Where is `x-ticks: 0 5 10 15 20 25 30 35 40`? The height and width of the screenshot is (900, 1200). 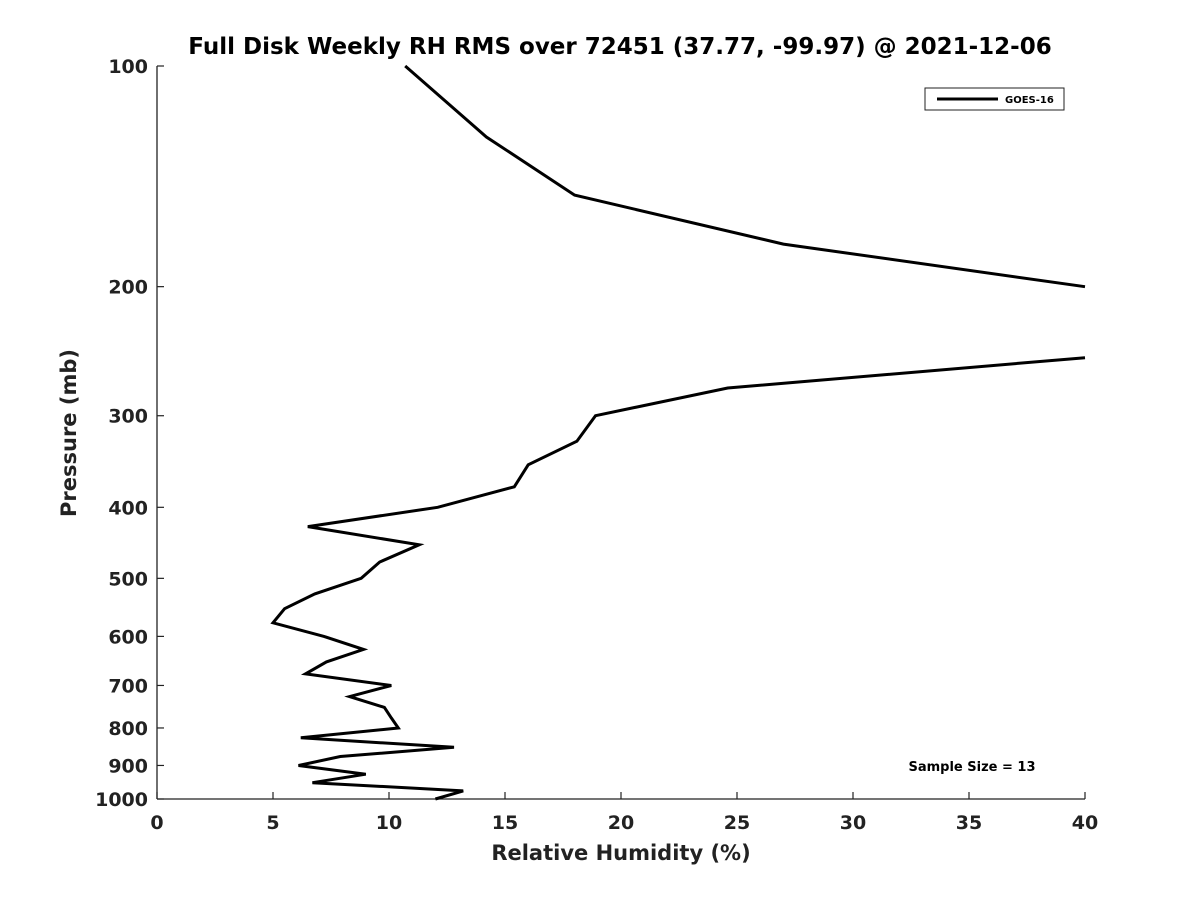 x-ticks: 0 5 10 15 20 25 30 35 40 is located at coordinates (624, 813).